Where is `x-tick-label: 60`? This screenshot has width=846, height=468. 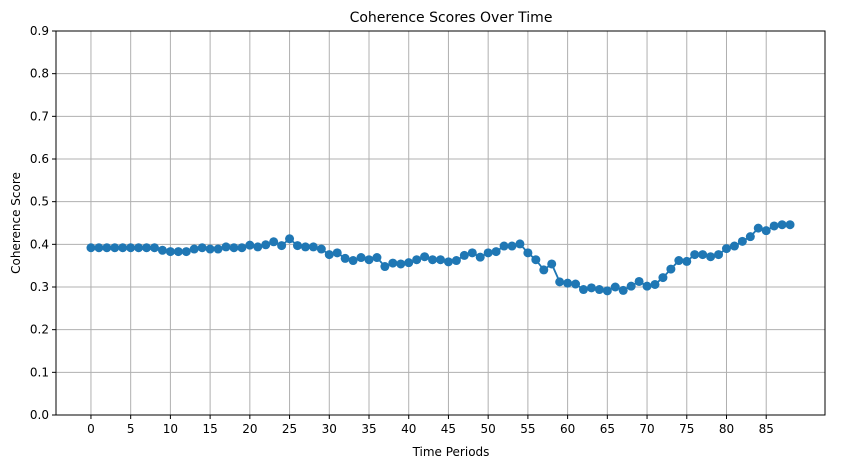 x-tick-label: 60 is located at coordinates (567, 429).